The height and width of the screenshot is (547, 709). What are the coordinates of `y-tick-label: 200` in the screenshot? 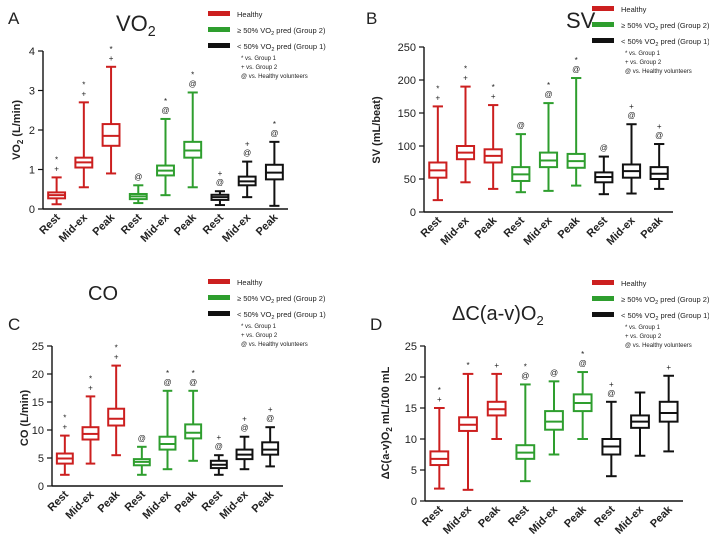 It's located at (407, 81).